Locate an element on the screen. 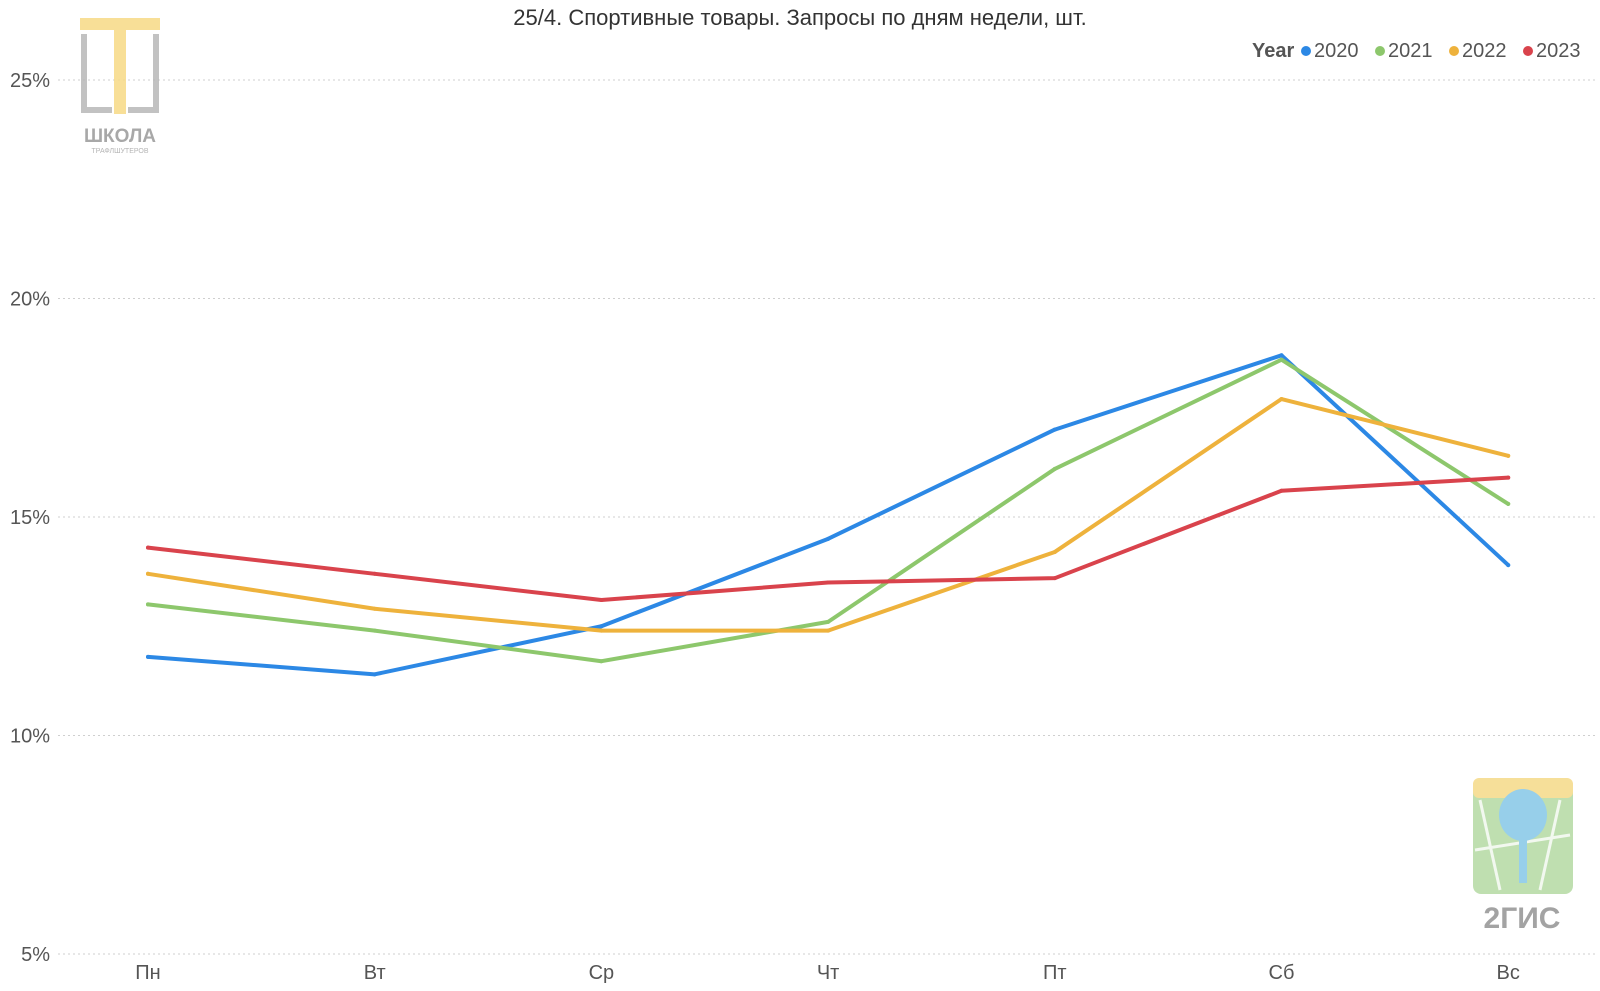 Image resolution: width=1600 pixels, height=991 pixels. legend-label-2020: 2020 is located at coordinates (1336, 51).